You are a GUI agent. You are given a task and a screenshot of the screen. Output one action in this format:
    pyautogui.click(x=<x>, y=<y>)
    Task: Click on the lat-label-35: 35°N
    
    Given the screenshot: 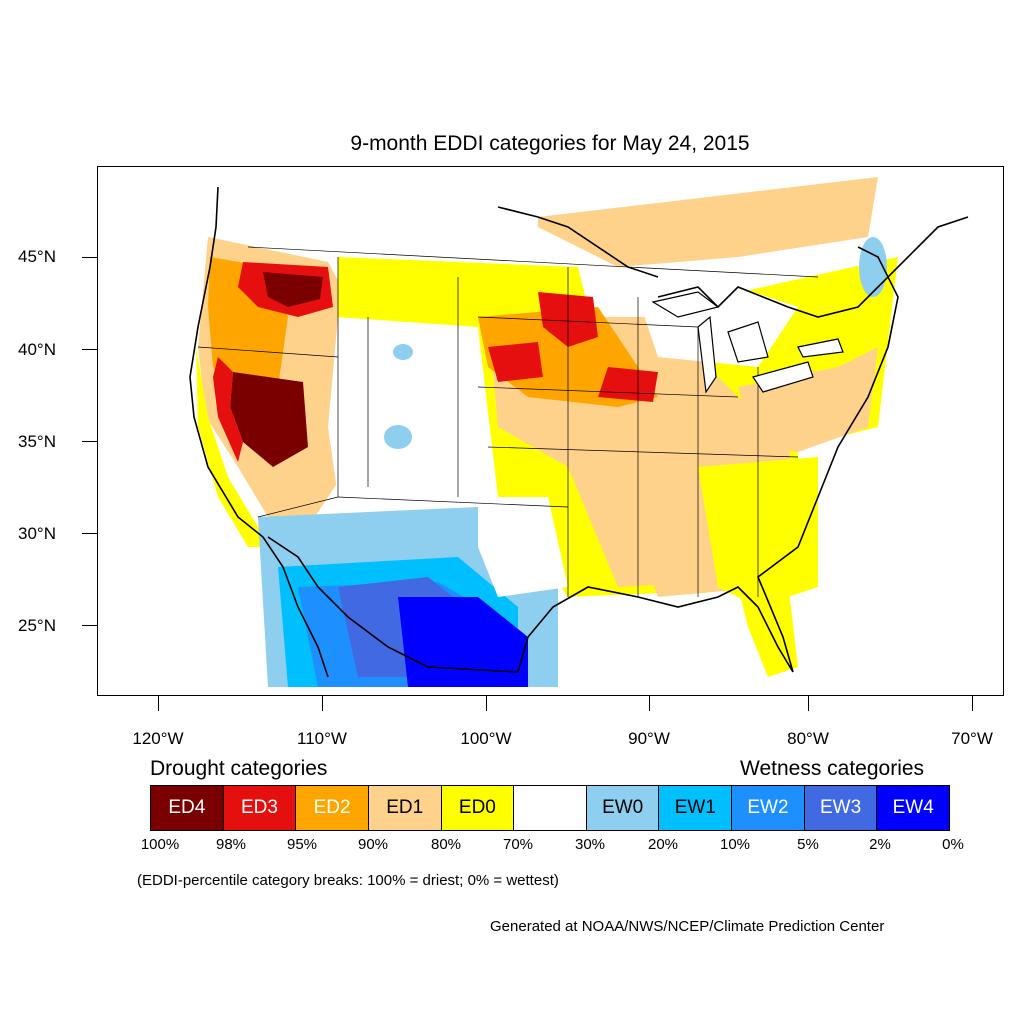 What is the action you would take?
    pyautogui.click(x=37, y=441)
    